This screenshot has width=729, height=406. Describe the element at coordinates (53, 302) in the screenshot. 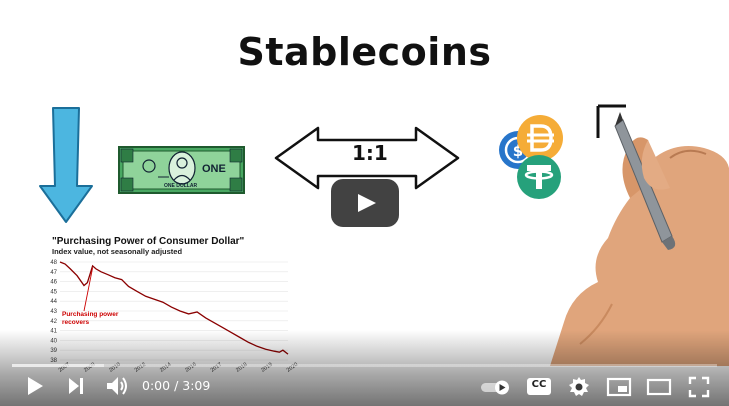

I see `chart-y-tick-label: 44` at that location.